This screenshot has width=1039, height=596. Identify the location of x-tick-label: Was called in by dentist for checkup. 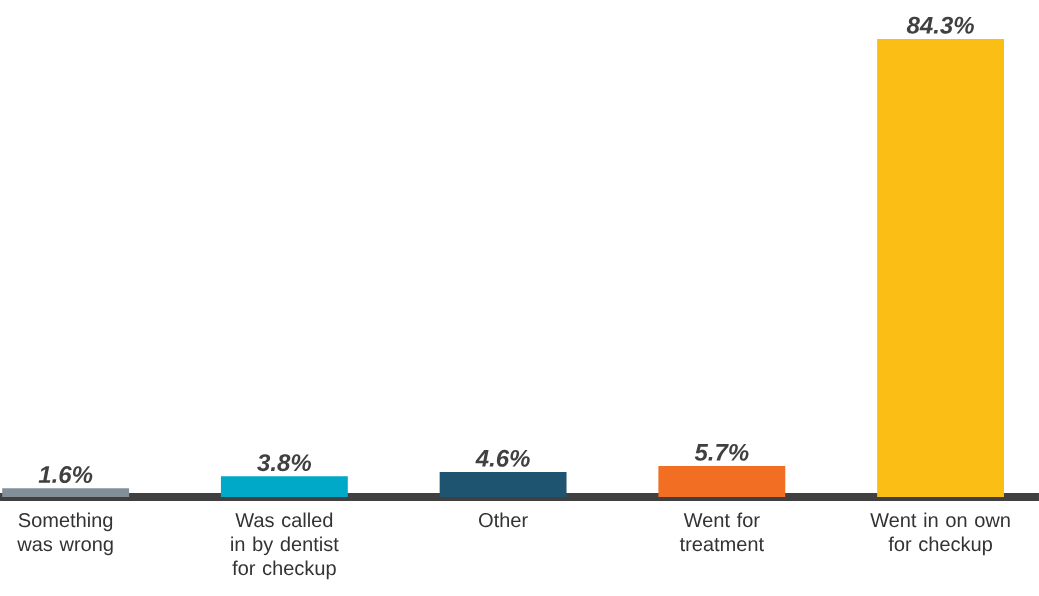
(285, 546).